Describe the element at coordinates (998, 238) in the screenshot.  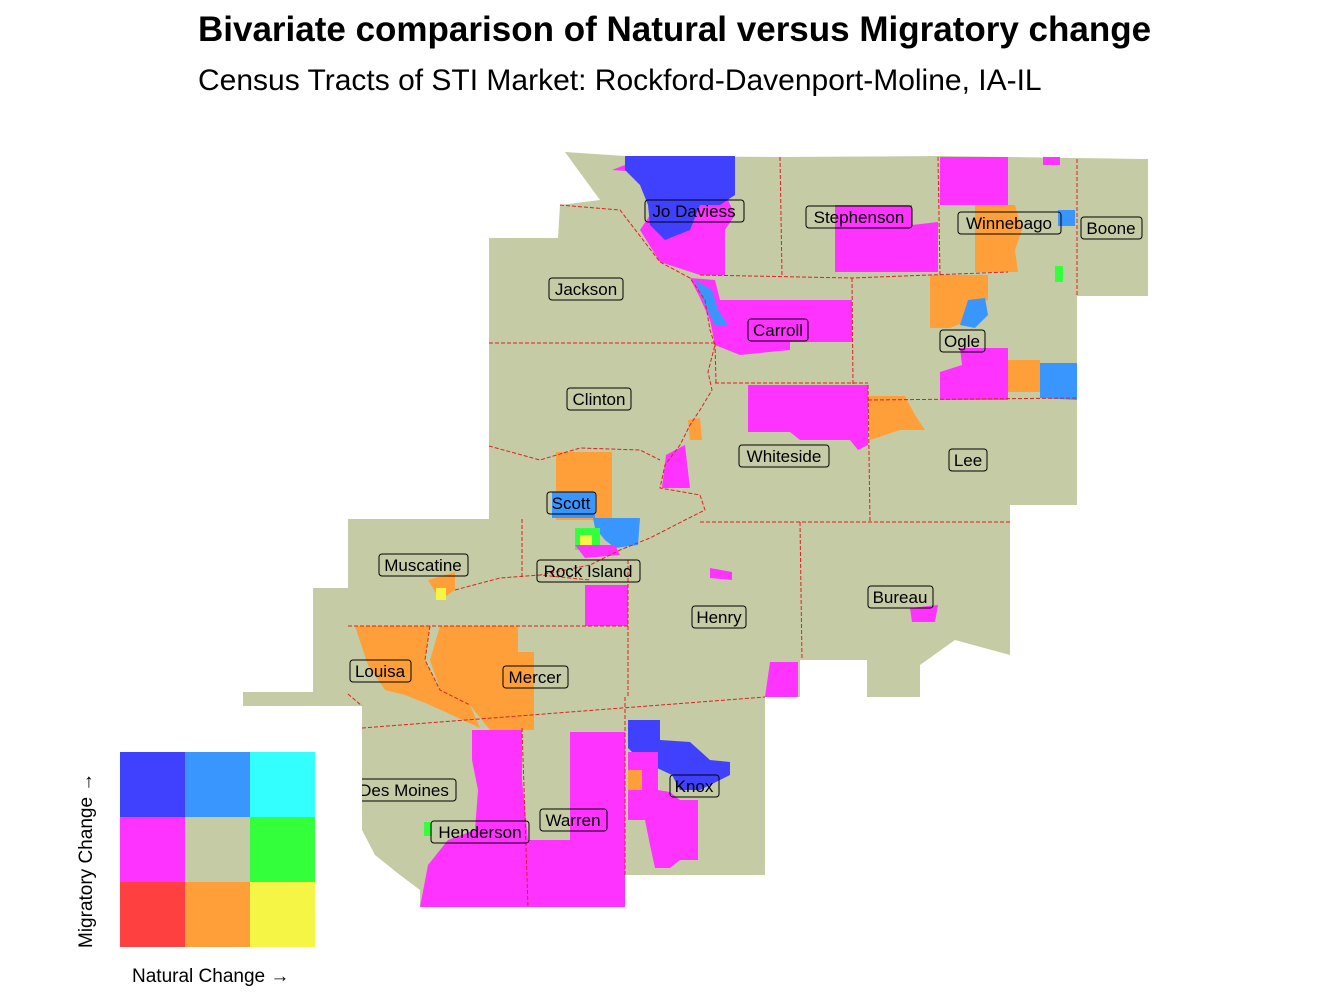
I see `tract-winnebago-west` at that location.